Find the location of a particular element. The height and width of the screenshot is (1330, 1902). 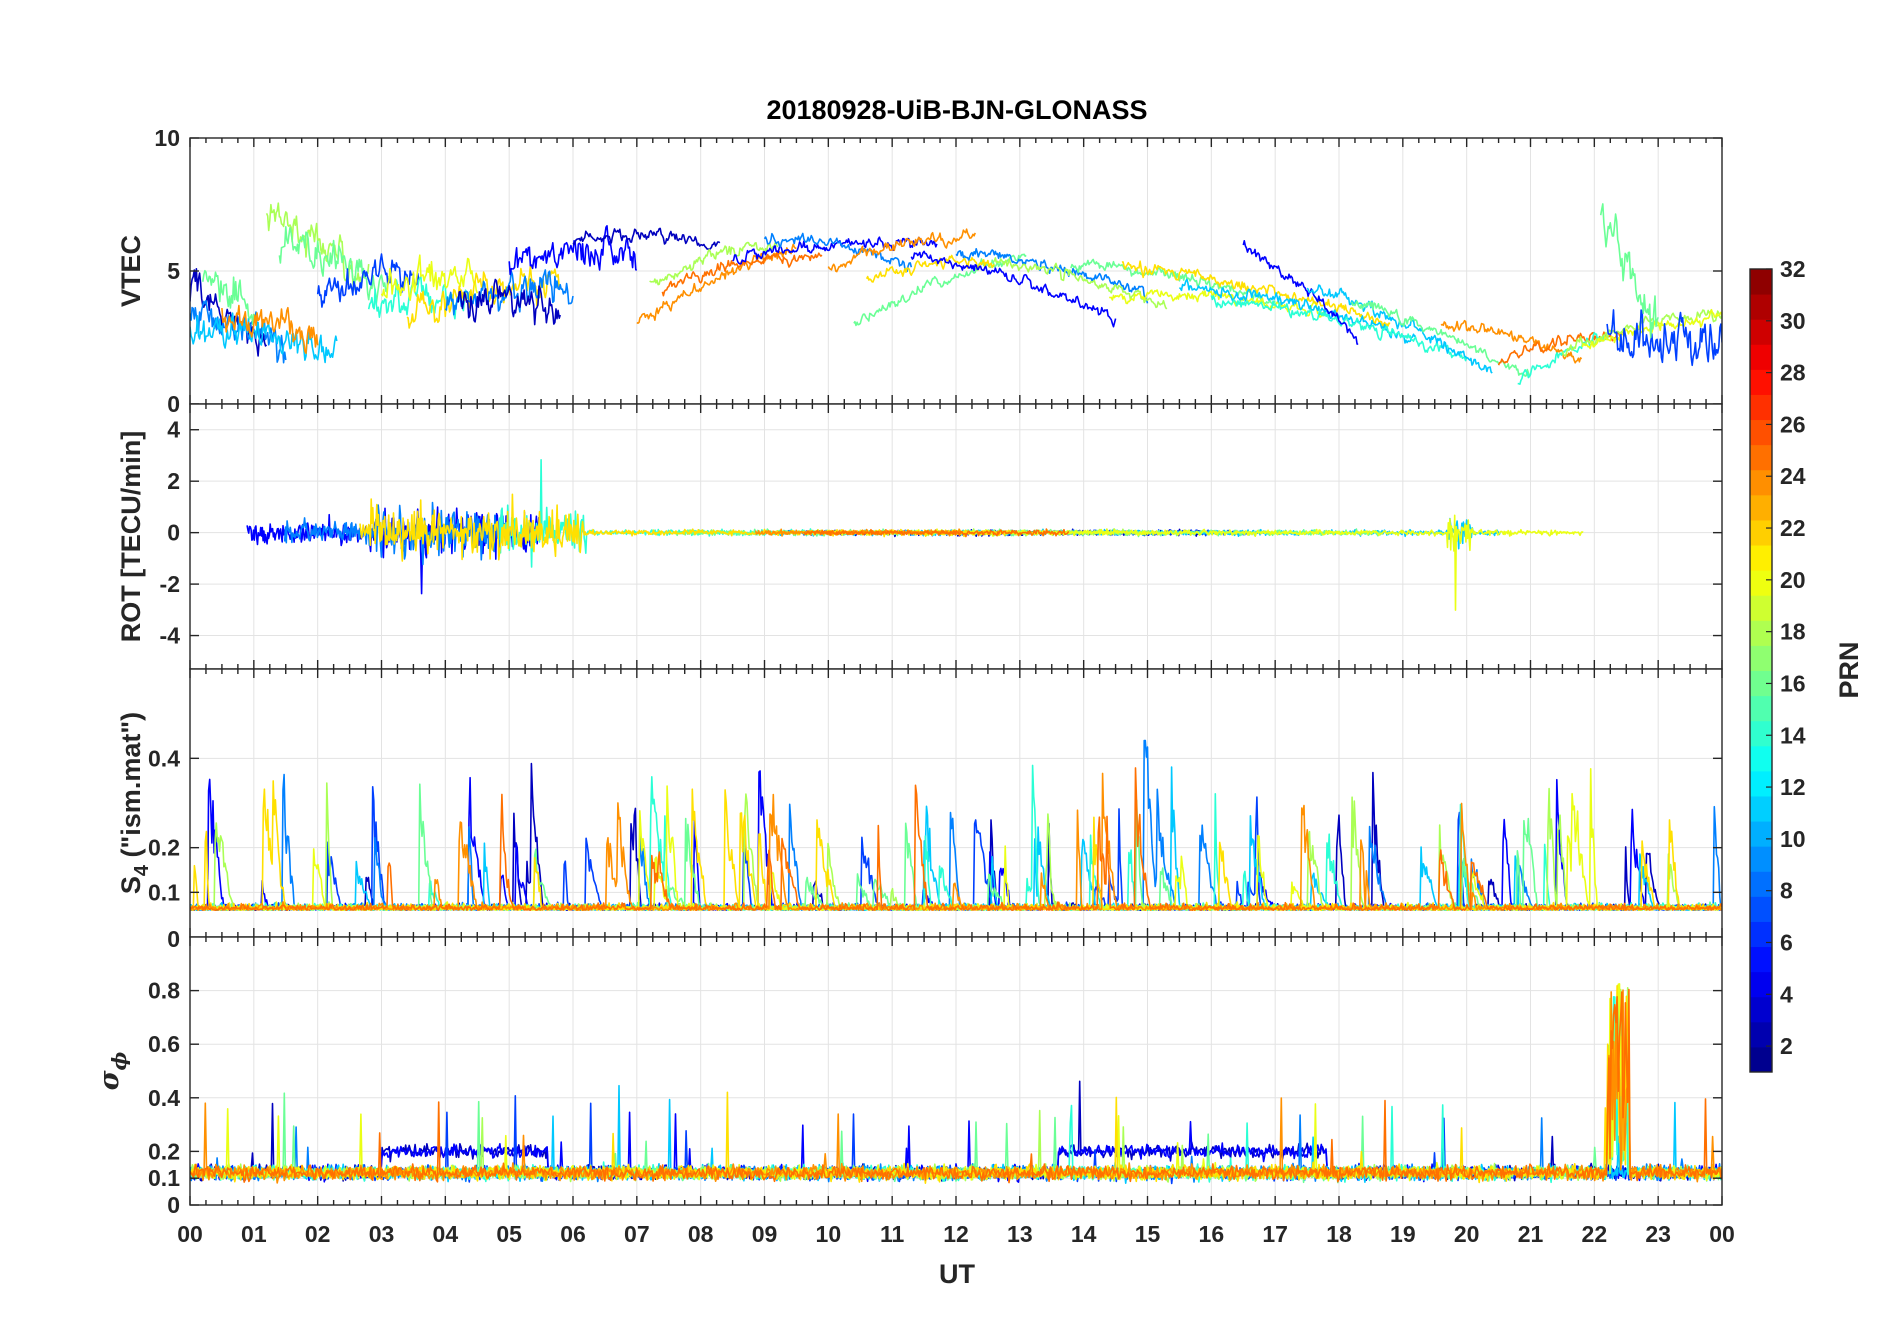

x-tick-label: 11 is located at coordinates (892, 1234).